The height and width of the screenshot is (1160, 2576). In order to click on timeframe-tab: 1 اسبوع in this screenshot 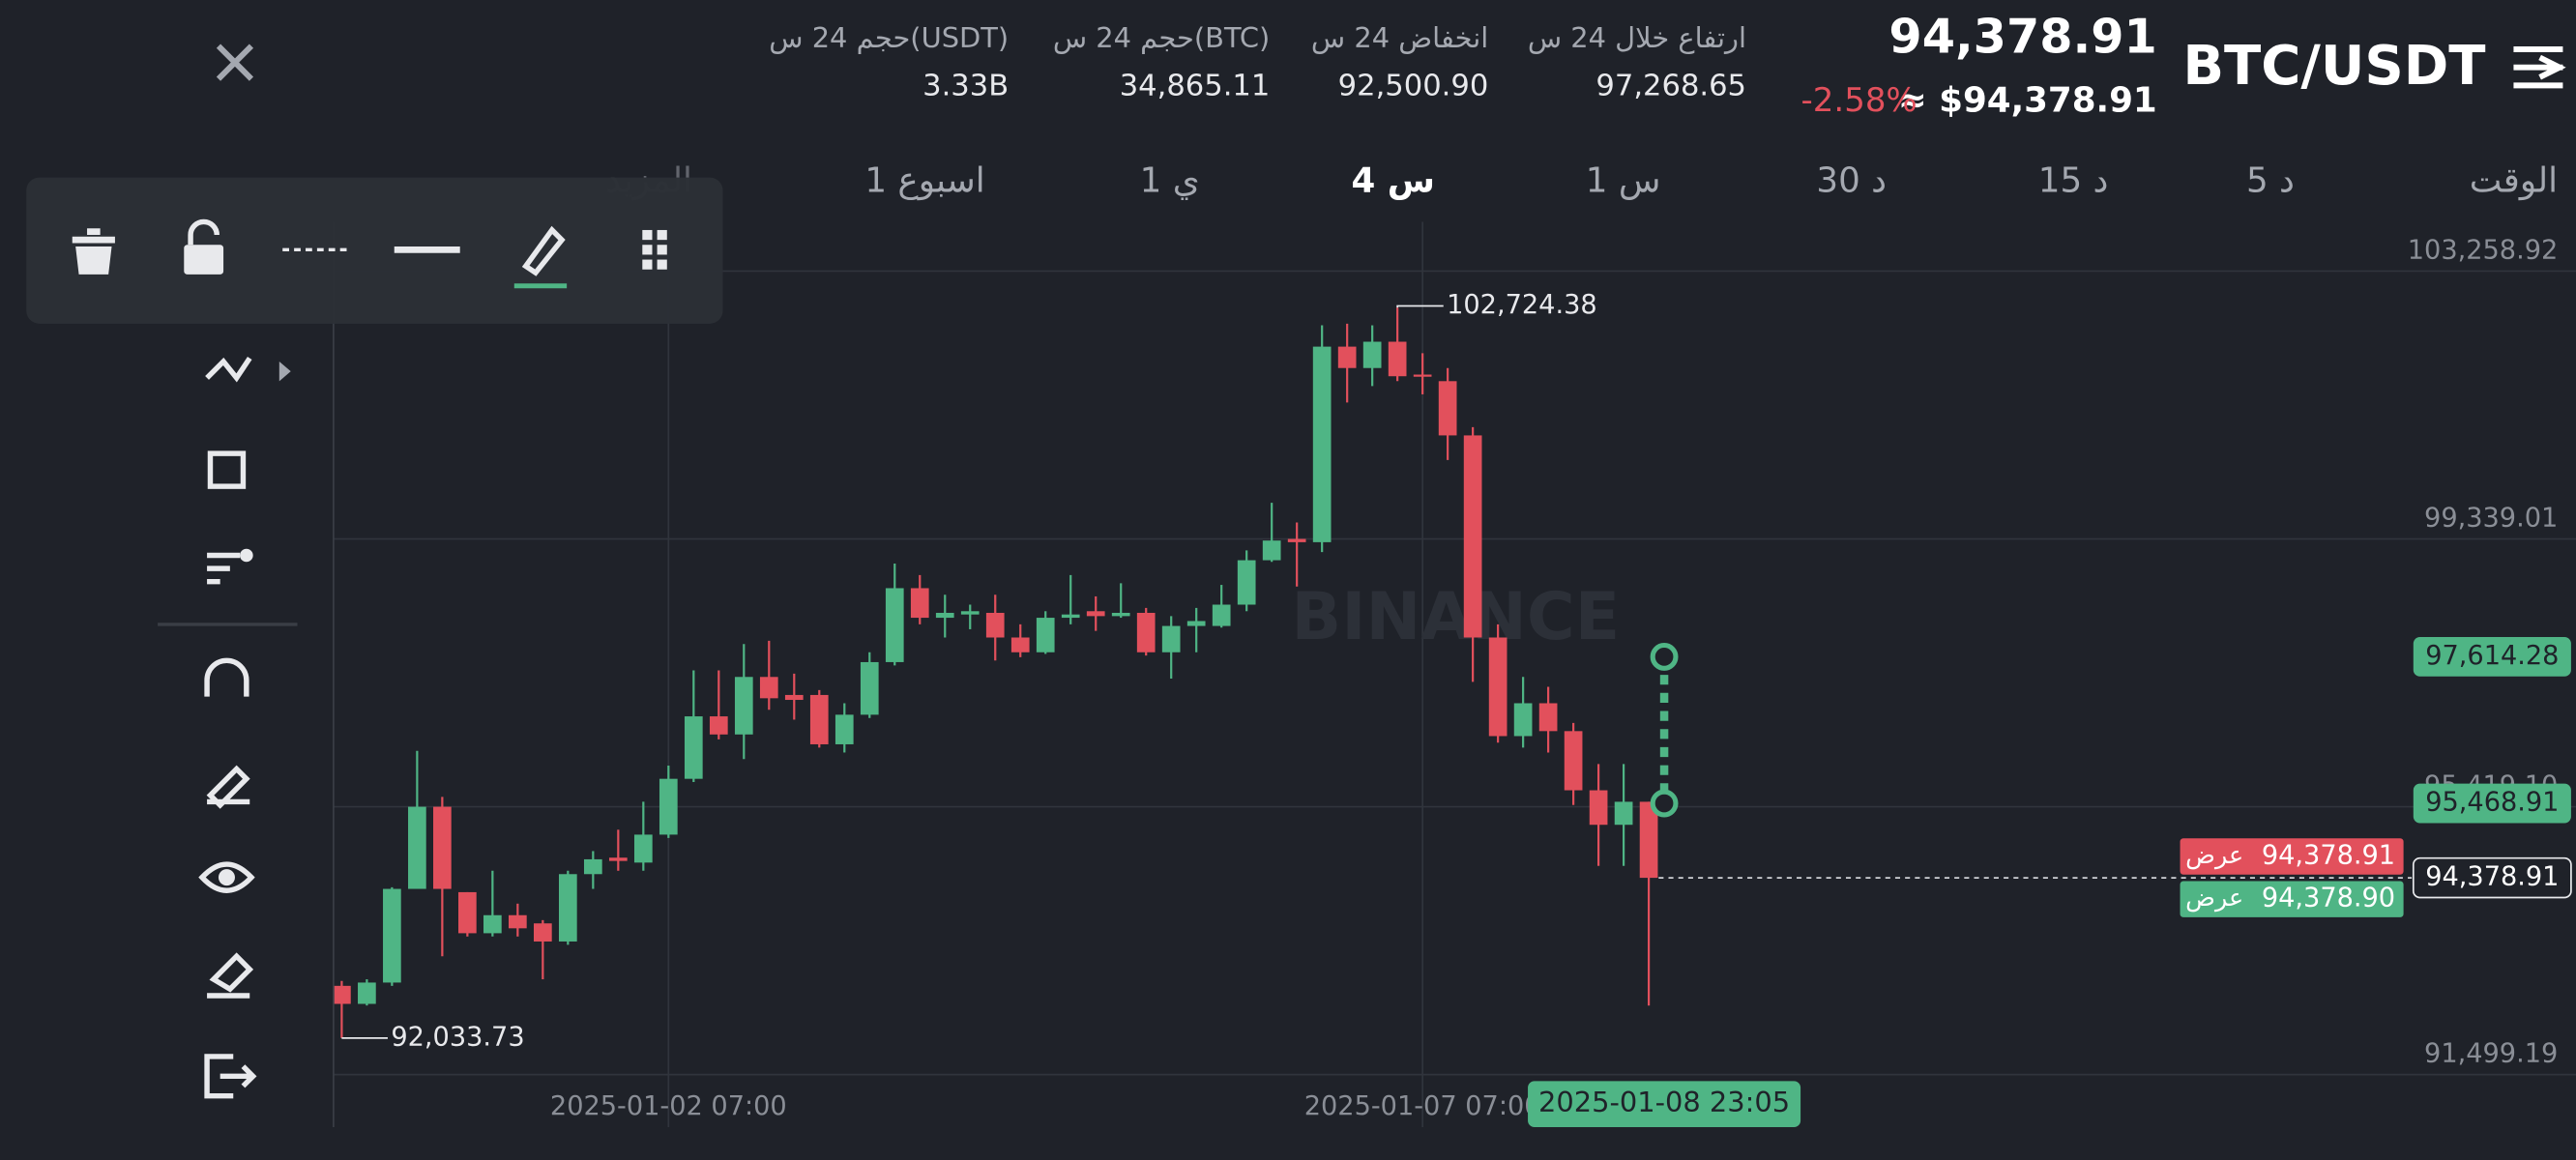, I will do `click(924, 181)`.